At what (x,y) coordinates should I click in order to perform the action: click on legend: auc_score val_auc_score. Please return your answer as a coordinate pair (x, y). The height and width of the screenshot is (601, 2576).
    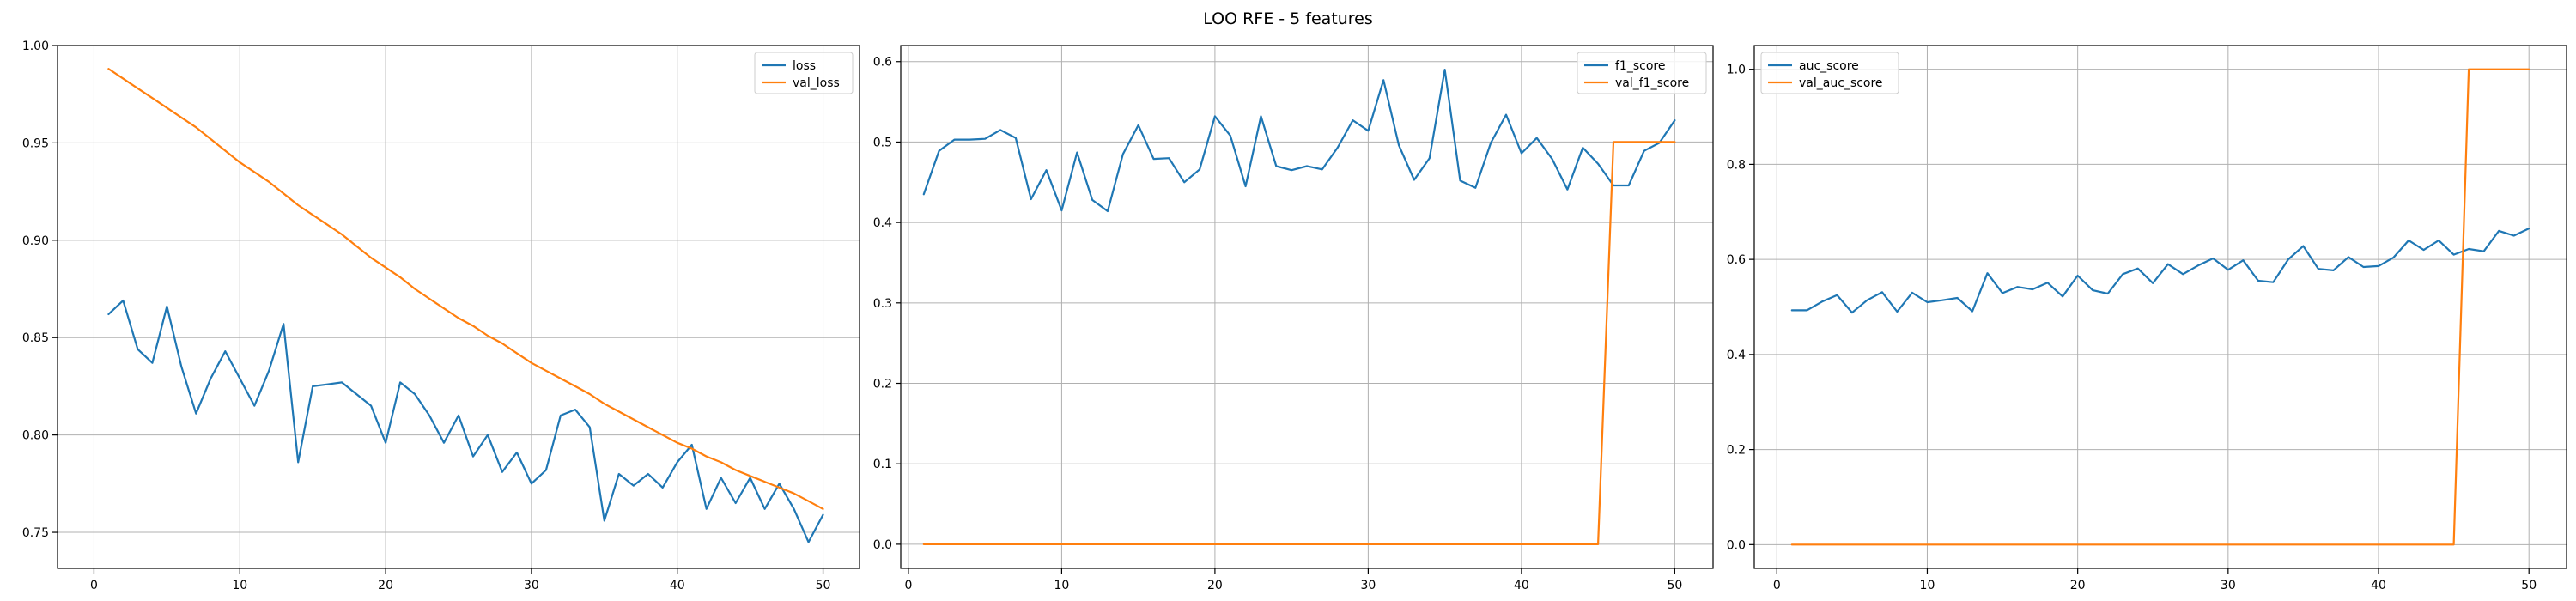
    Looking at the image, I should click on (1829, 73).